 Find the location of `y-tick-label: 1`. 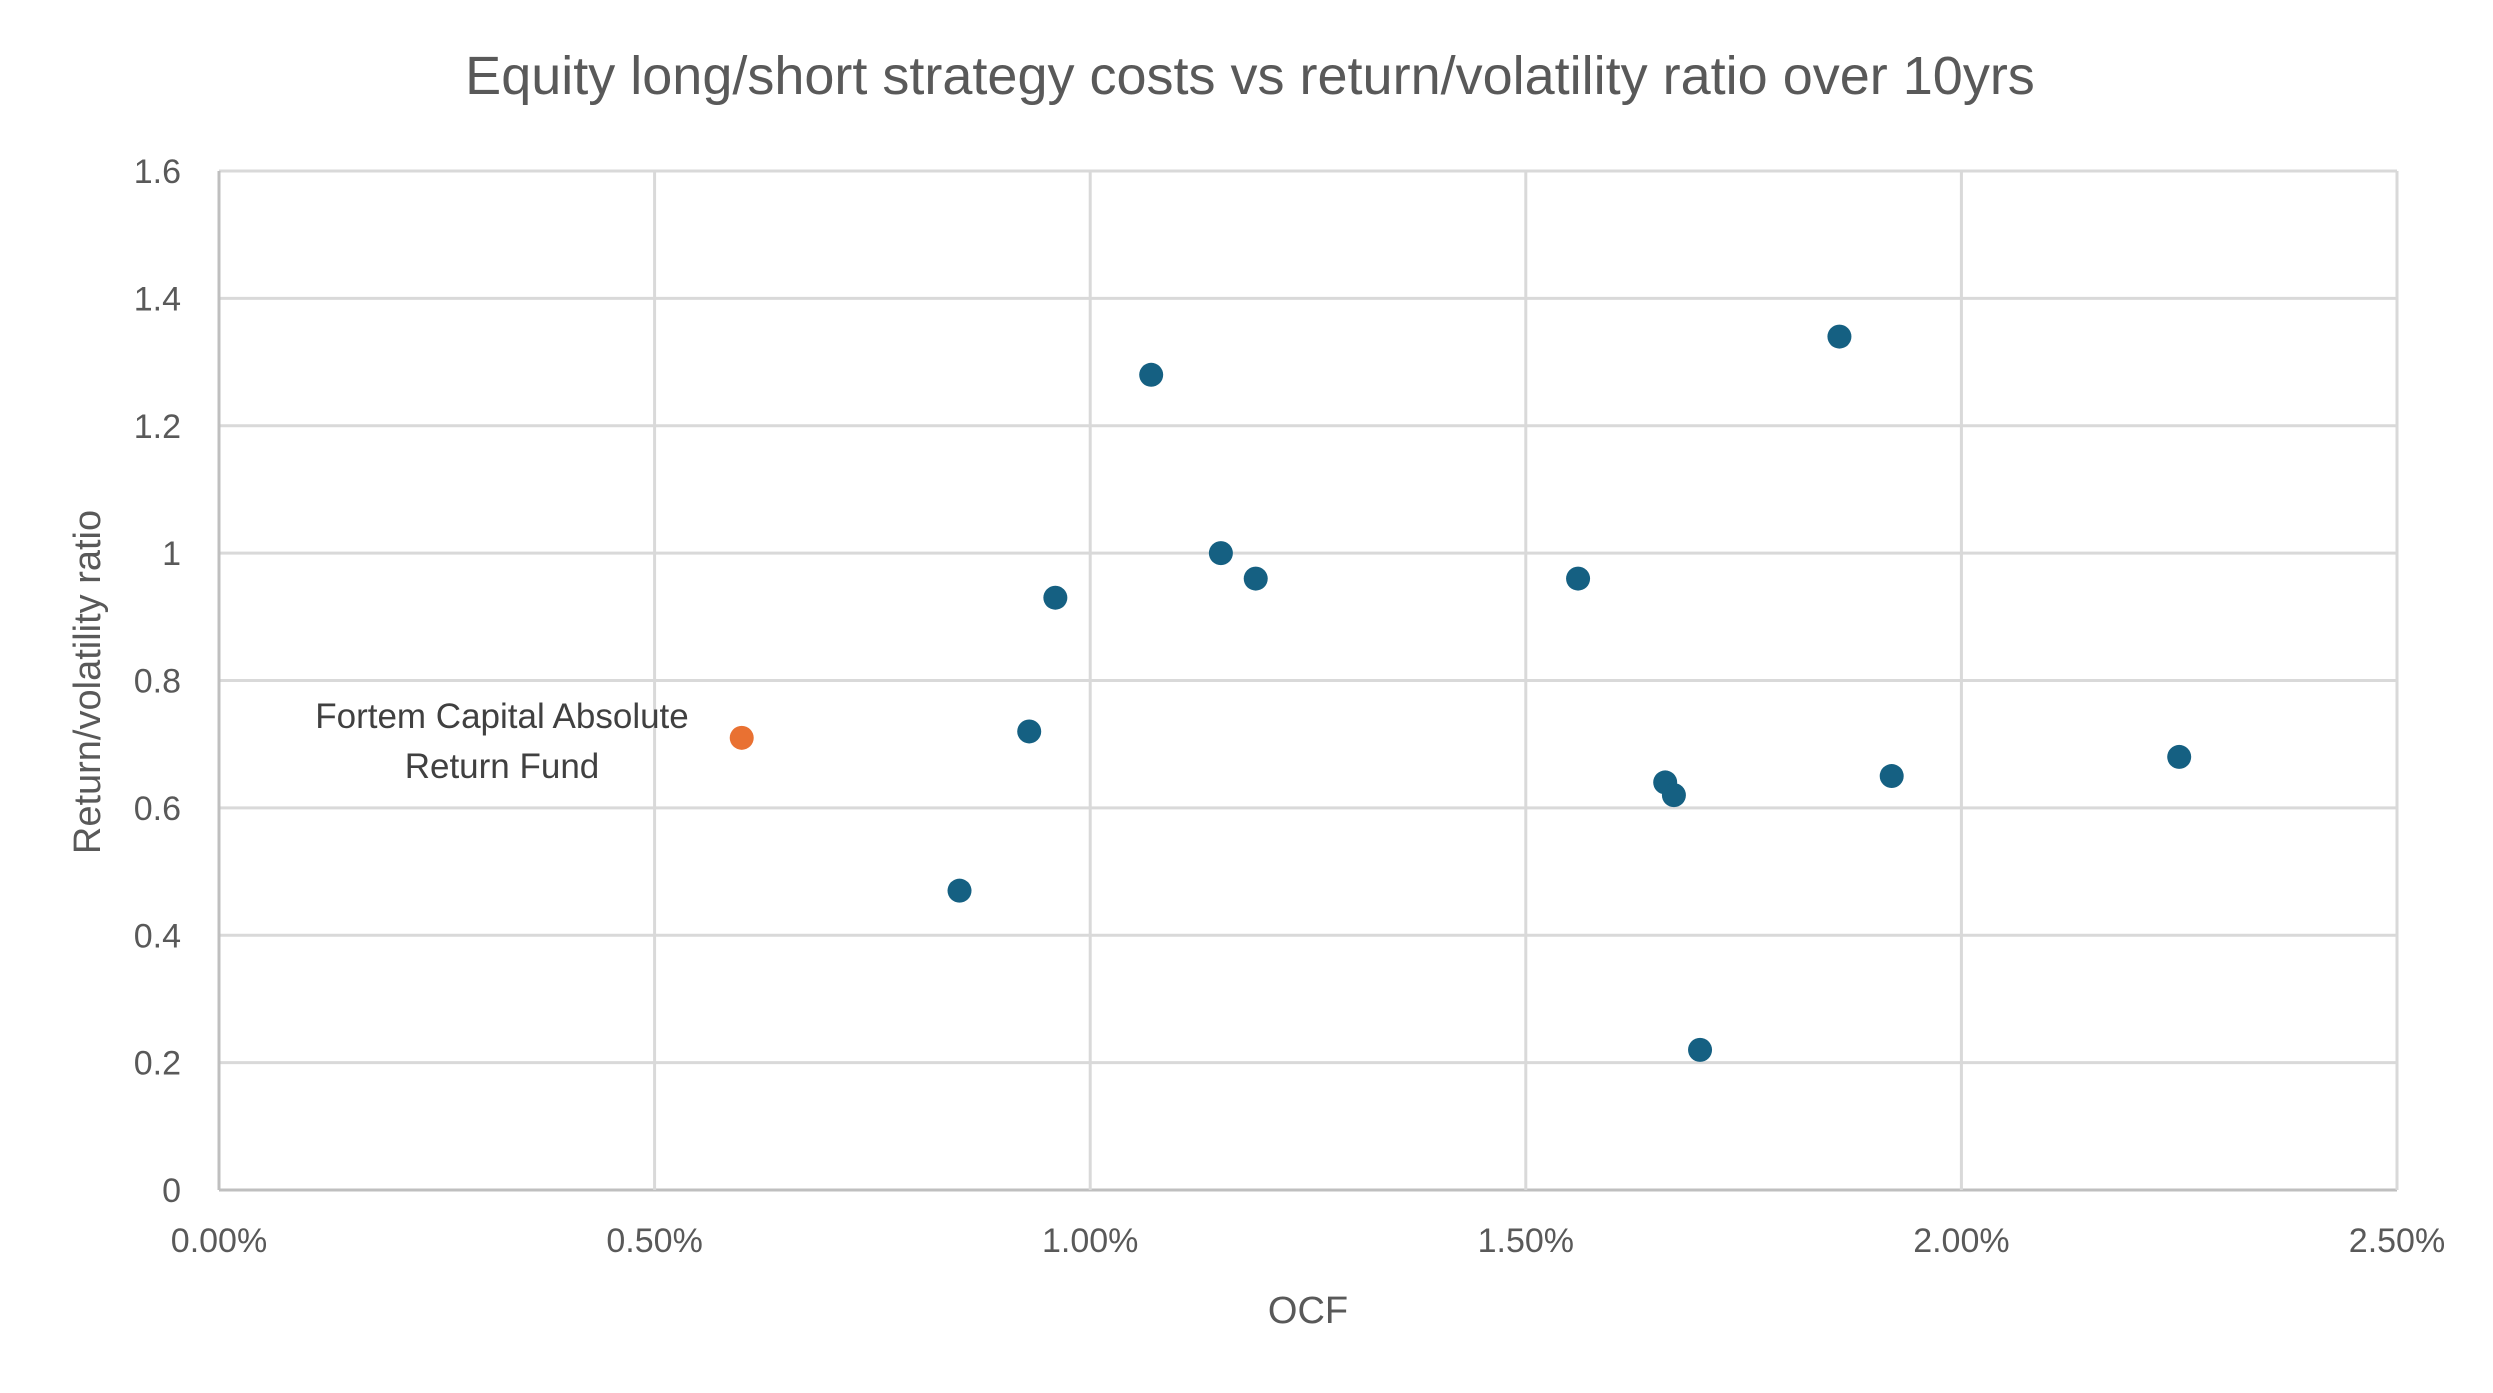

y-tick-label: 1 is located at coordinates (171, 554).